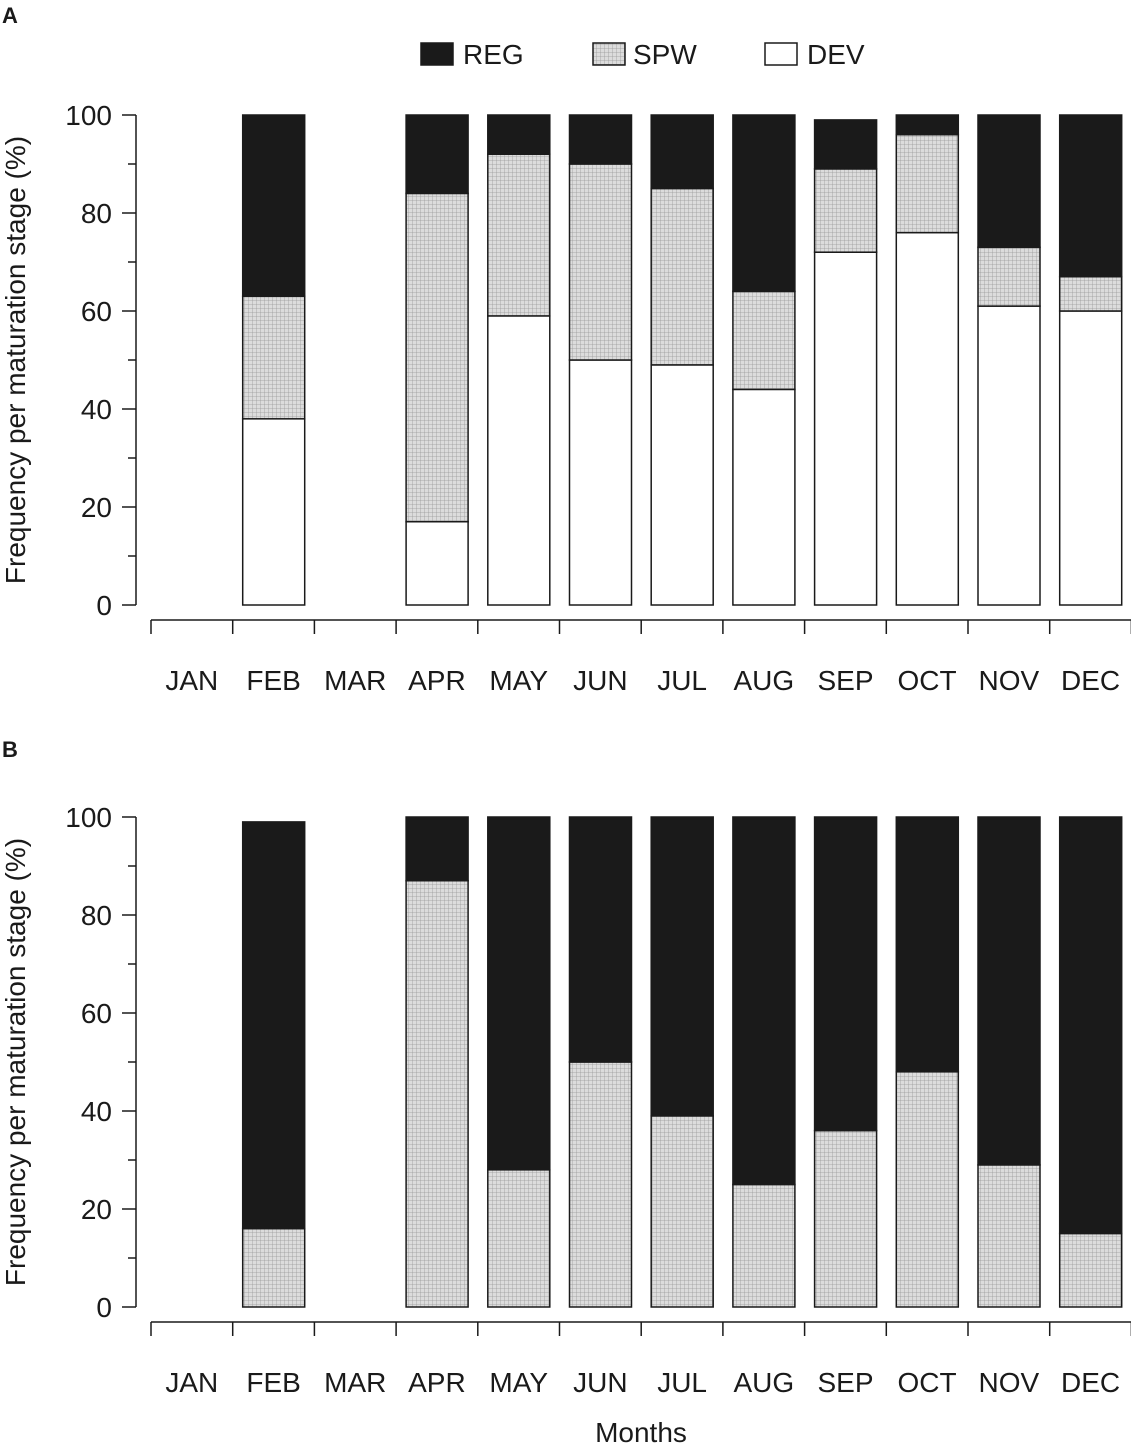  I want to click on legend-item-reg: REG, so click(472, 54).